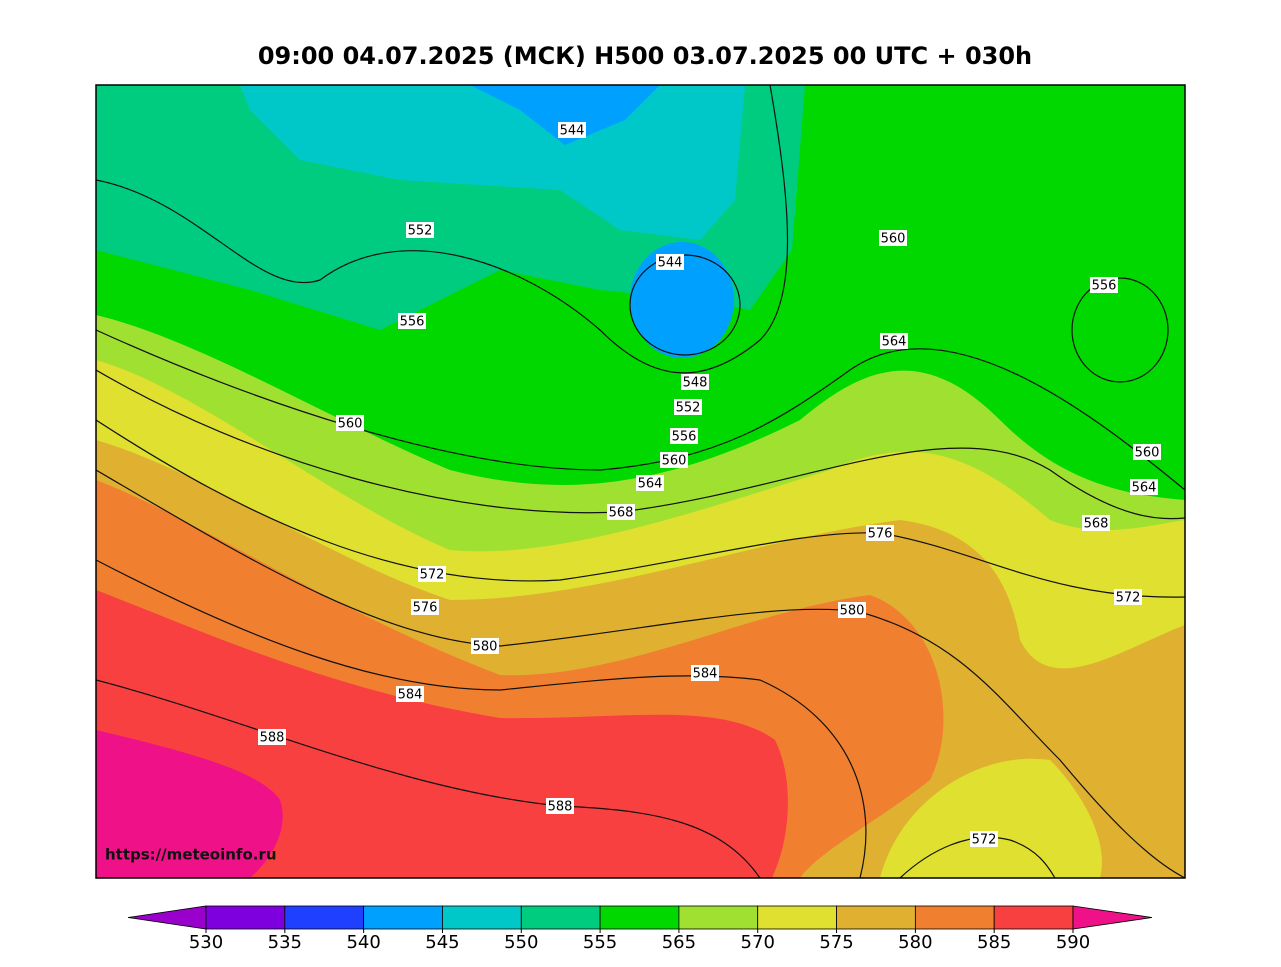  What do you see at coordinates (206, 942) in the screenshot?
I see `colorbar-tick-label: 530` at bounding box center [206, 942].